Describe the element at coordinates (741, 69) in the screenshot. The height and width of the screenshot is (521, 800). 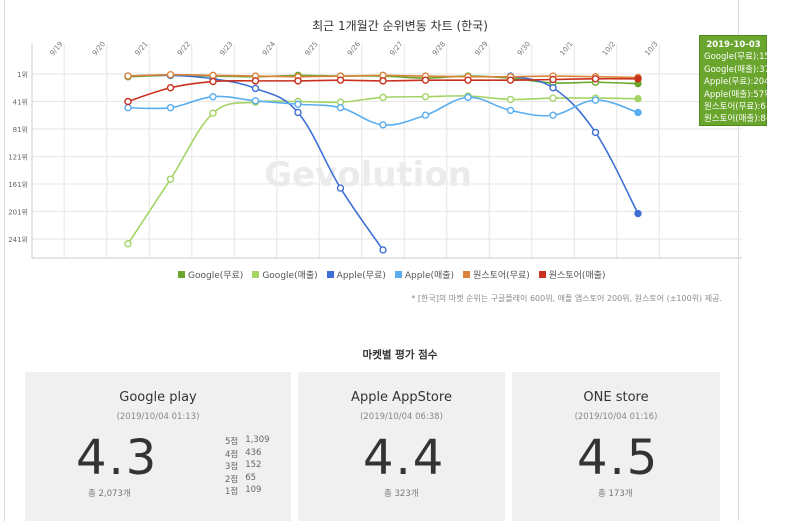
I see `tooltip-row: Google(매출): 37위` at that location.